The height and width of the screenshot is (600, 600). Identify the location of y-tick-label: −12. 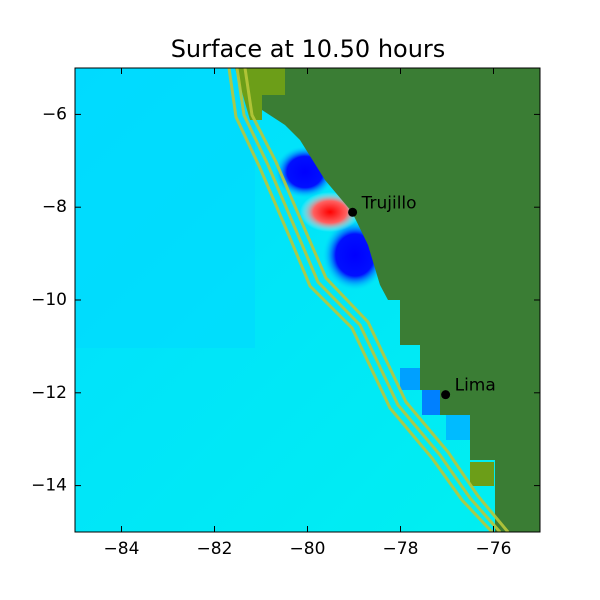
(49, 393).